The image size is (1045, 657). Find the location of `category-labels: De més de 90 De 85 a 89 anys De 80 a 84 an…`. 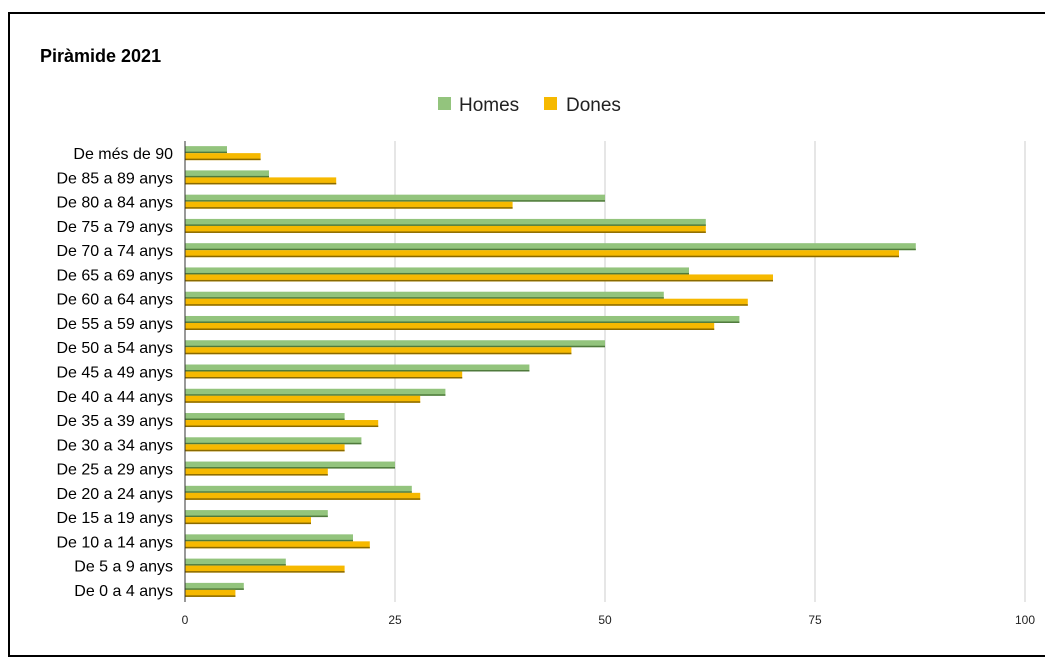

category-labels: De més de 90 De 85 a 89 anys De 80 a 84 an… is located at coordinates (114, 373).